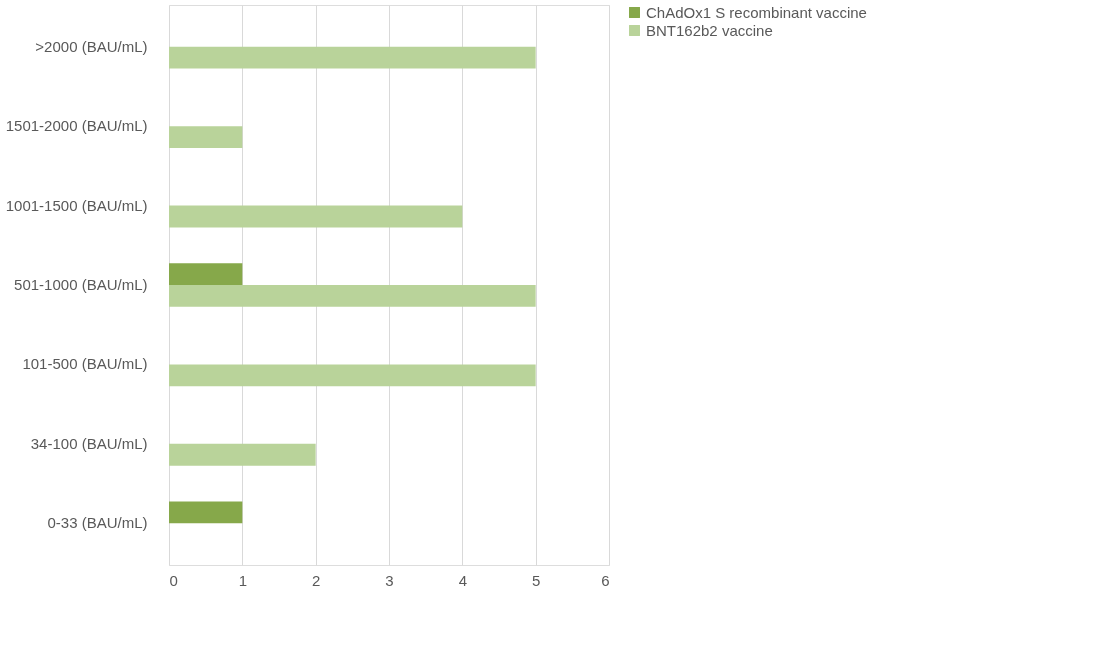 This screenshot has width=1096, height=662. What do you see at coordinates (97, 523) in the screenshot?
I see `y-tick-label: 0-33 (BAU/mL)` at bounding box center [97, 523].